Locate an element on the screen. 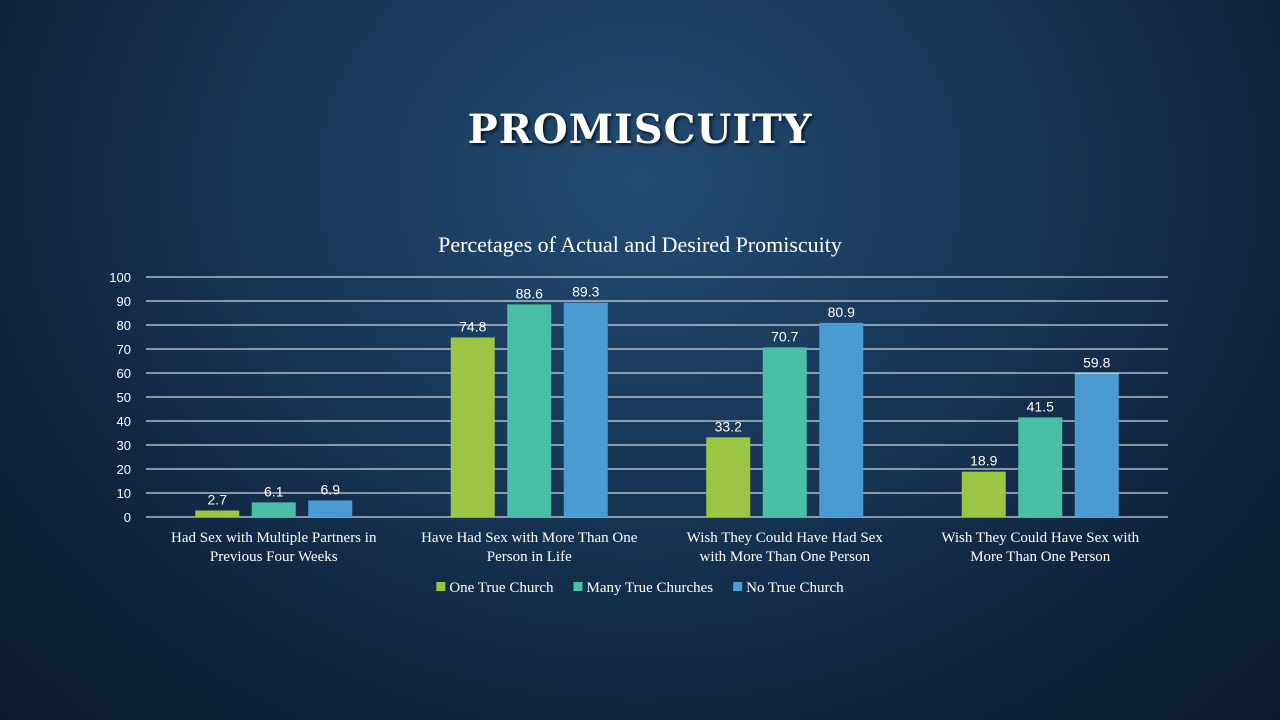 This screenshot has width=1280, height=720. category-label: Person in Life is located at coordinates (529, 557).